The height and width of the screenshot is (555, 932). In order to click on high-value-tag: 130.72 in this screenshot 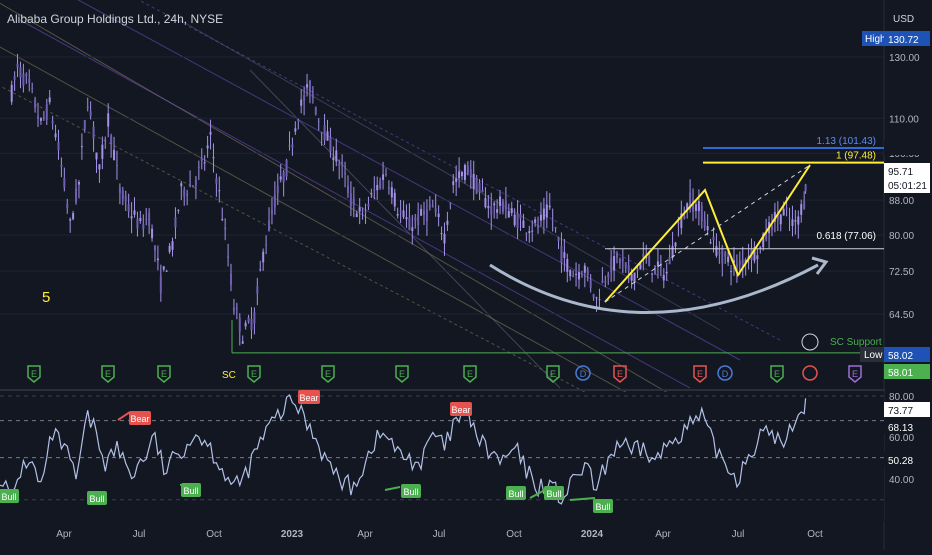, I will do `click(903, 40)`.